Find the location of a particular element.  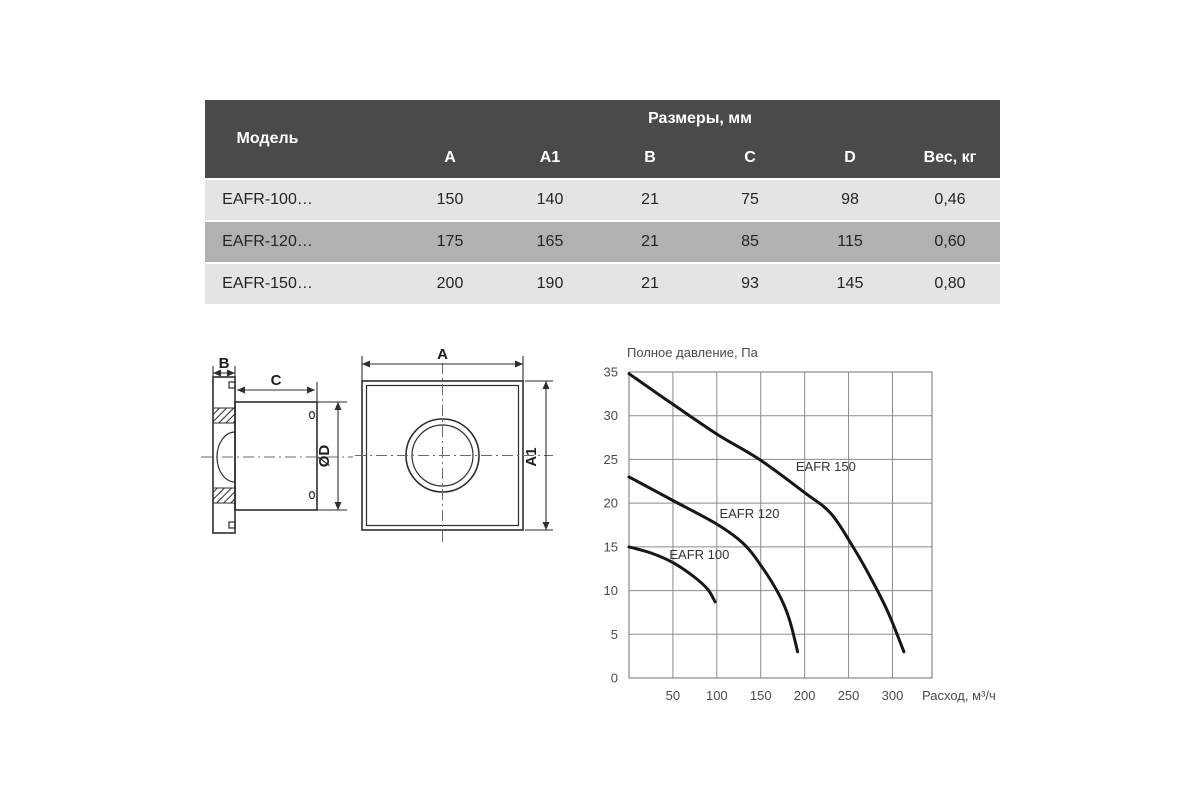

dim-label-c: C is located at coordinates (276, 380).